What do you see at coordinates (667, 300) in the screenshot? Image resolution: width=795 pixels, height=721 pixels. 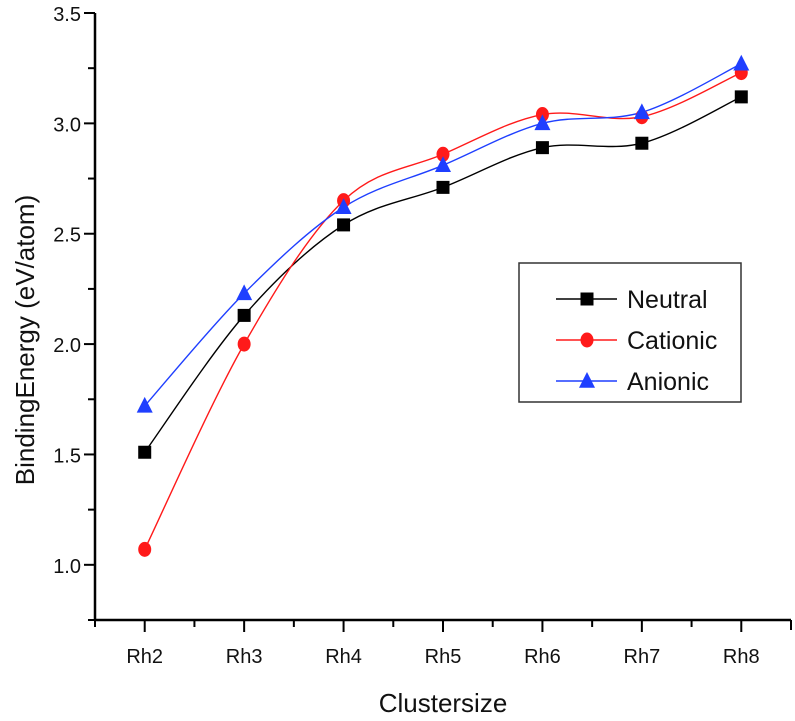 I see `legend-label-neutral: Neutral` at bounding box center [667, 300].